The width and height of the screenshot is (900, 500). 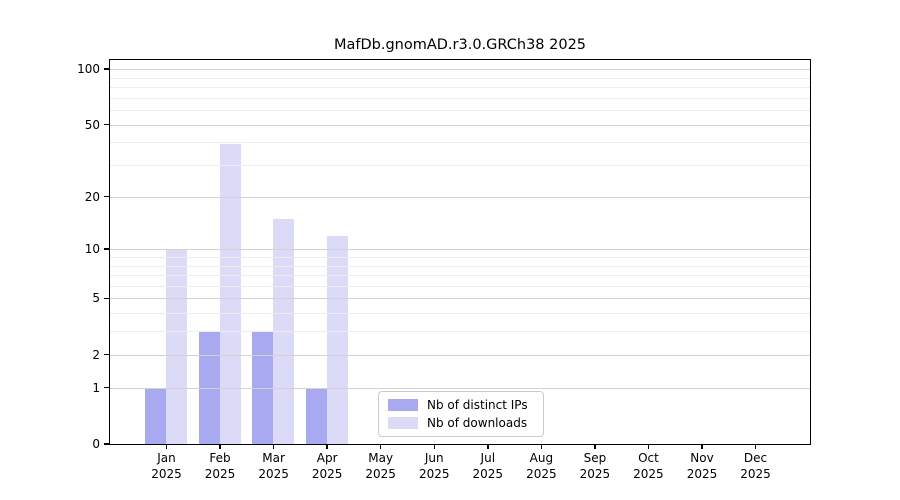 What do you see at coordinates (316, 415) in the screenshot?
I see `bar-nb-of-distinct-ips-apr` at bounding box center [316, 415].